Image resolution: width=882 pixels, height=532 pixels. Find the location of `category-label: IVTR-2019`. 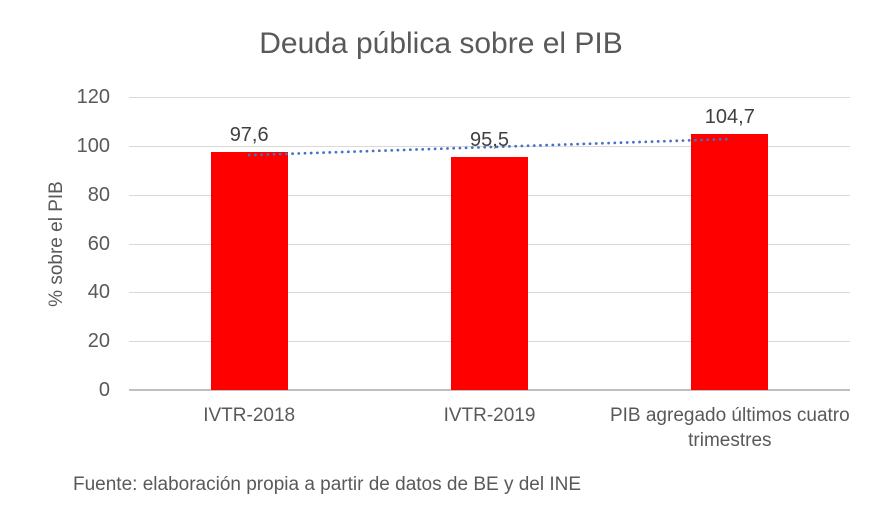

category-label: IVTR-2019 is located at coordinates (489, 415).